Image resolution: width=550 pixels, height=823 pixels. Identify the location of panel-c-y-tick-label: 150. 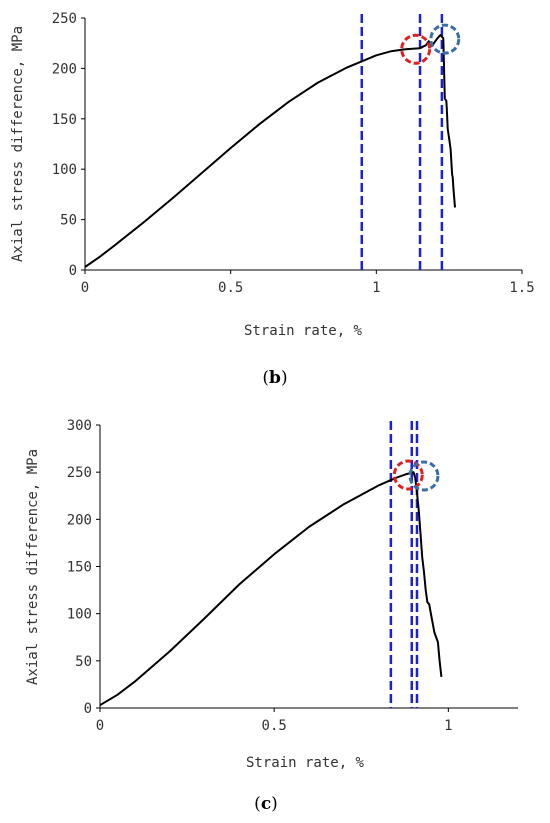
(79, 568).